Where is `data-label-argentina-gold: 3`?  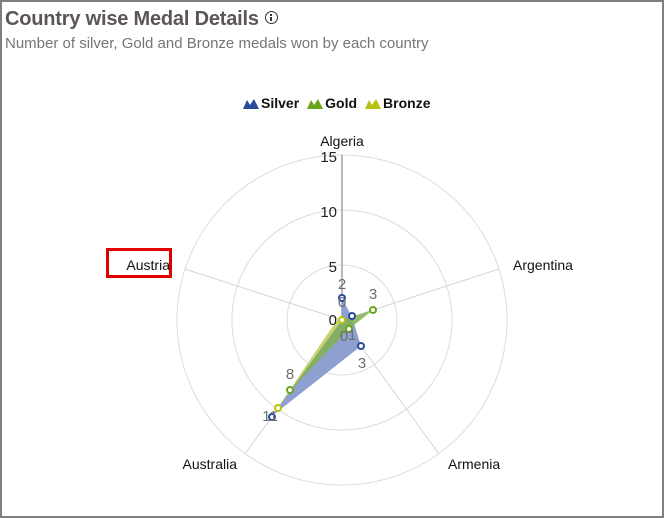
data-label-argentina-gold: 3 is located at coordinates (373, 294).